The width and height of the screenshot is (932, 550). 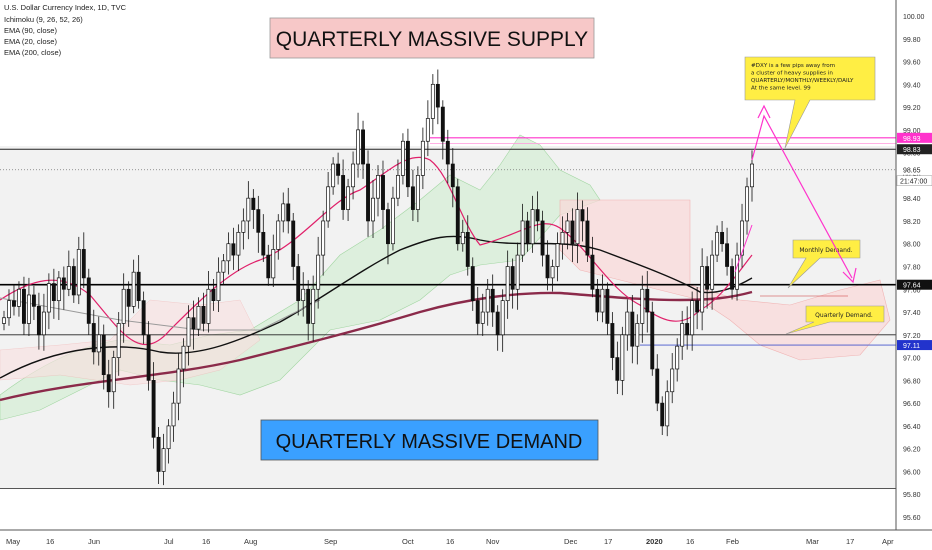 I want to click on symbol-line: U.S. Dollar Currency Index, 1D, TVC, so click(x=65, y=7).